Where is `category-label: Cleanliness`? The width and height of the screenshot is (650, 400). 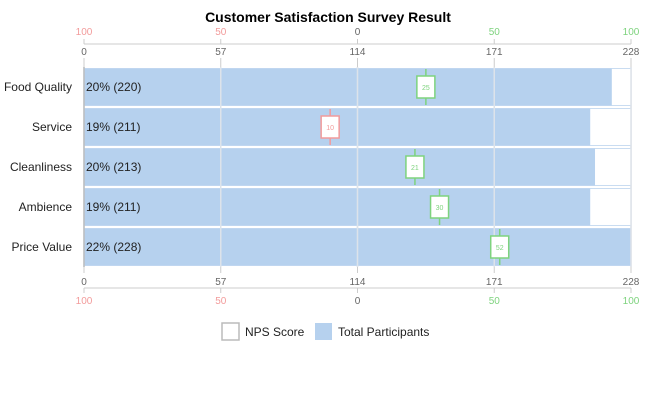
category-label: Cleanliness is located at coordinates (41, 167).